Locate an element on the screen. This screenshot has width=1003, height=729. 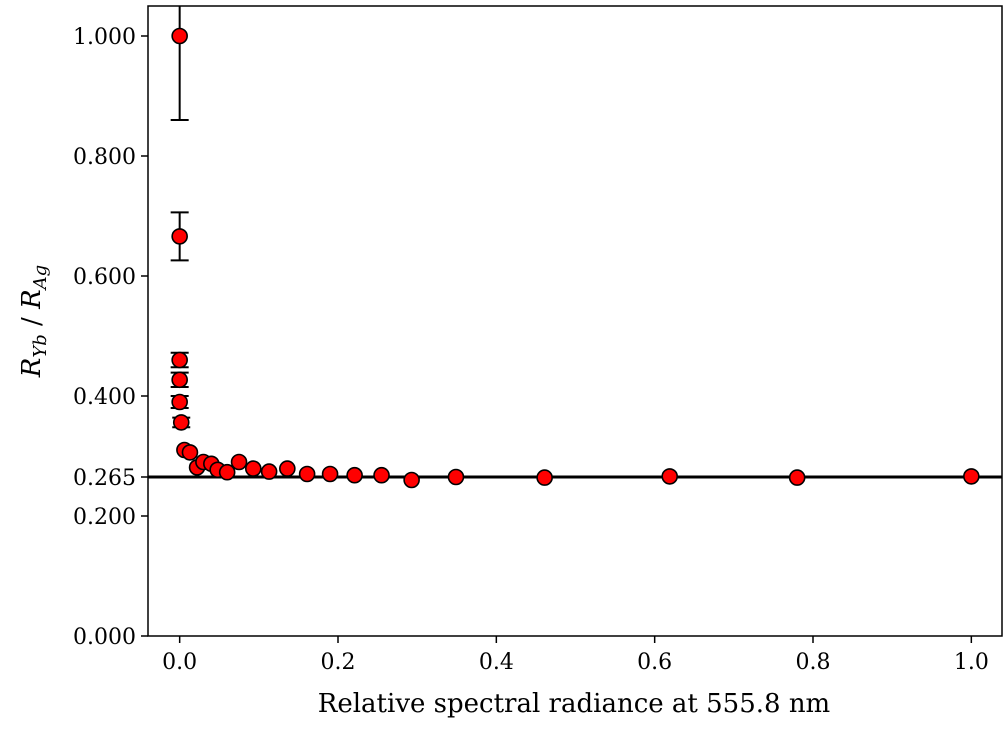
x-tick-label: 0.4 is located at coordinates (496, 662).